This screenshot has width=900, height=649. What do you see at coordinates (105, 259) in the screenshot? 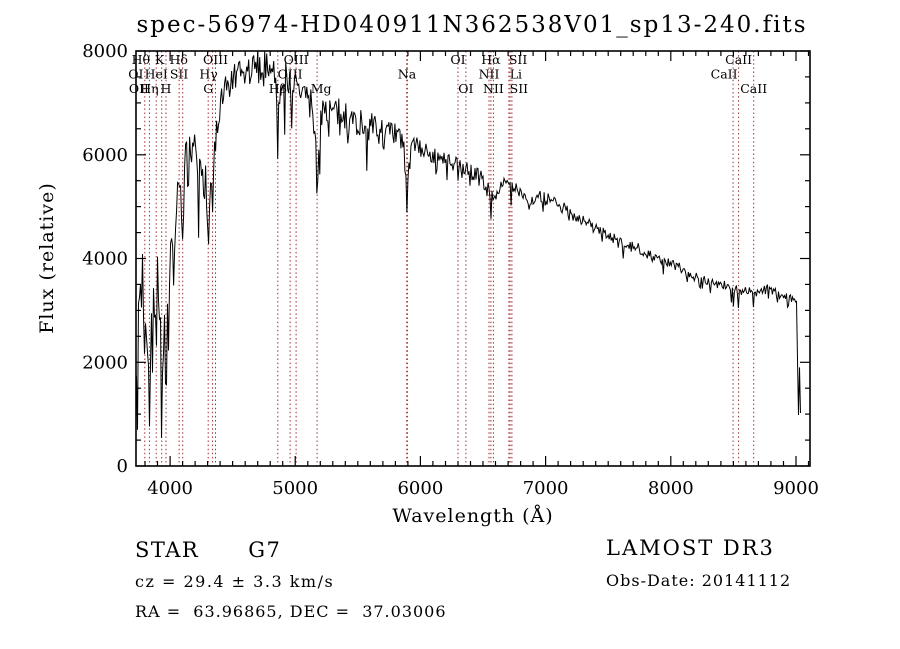
I see `y-tick-label: 4000` at bounding box center [105, 259].